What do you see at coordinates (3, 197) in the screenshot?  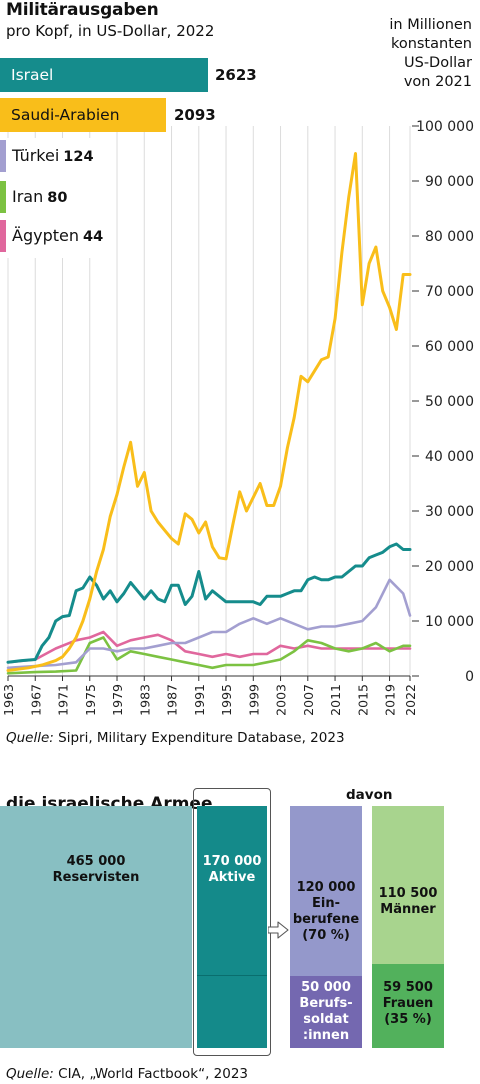 I see `legend-swatch-iran` at bounding box center [3, 197].